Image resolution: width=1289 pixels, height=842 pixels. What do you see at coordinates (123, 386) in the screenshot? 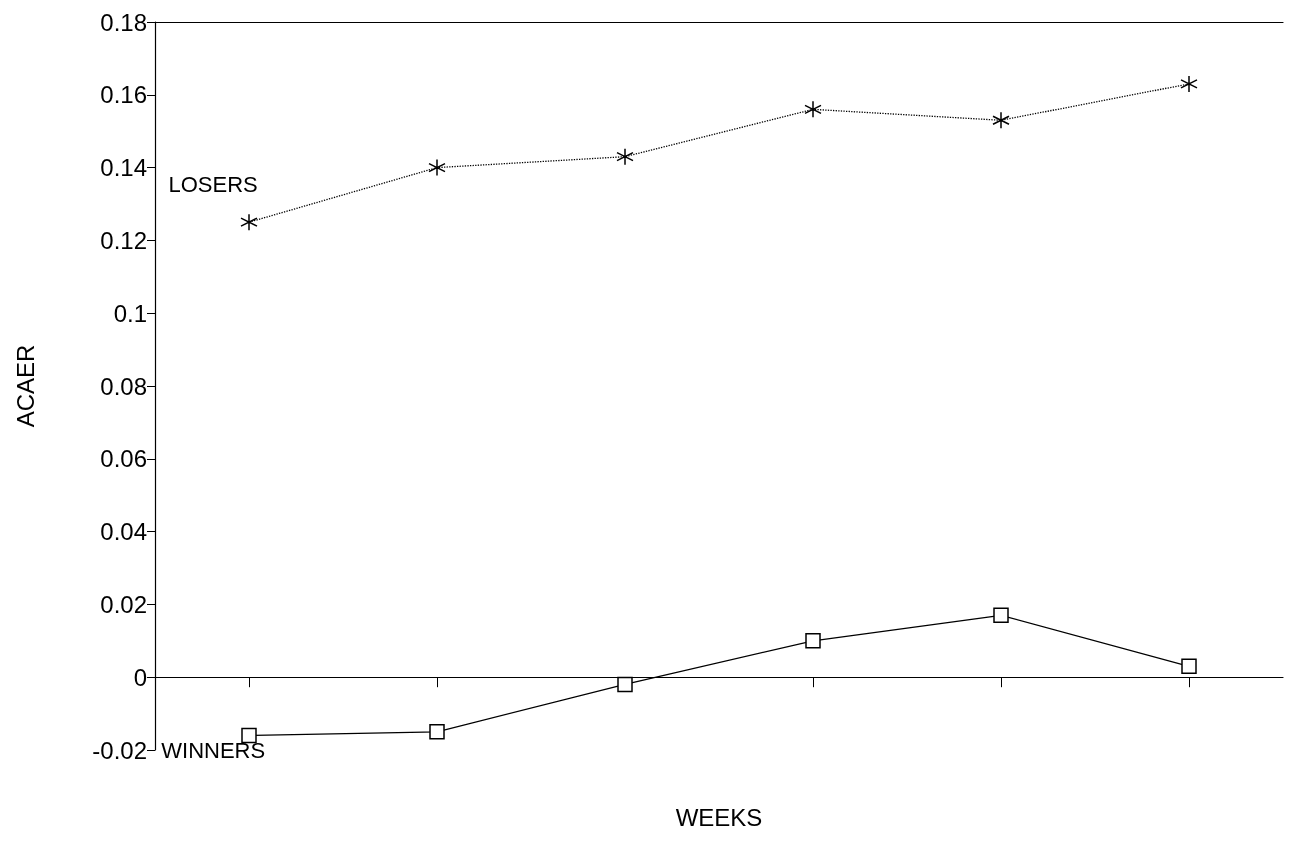
I see `y-tick-label: 0.08` at bounding box center [123, 386].